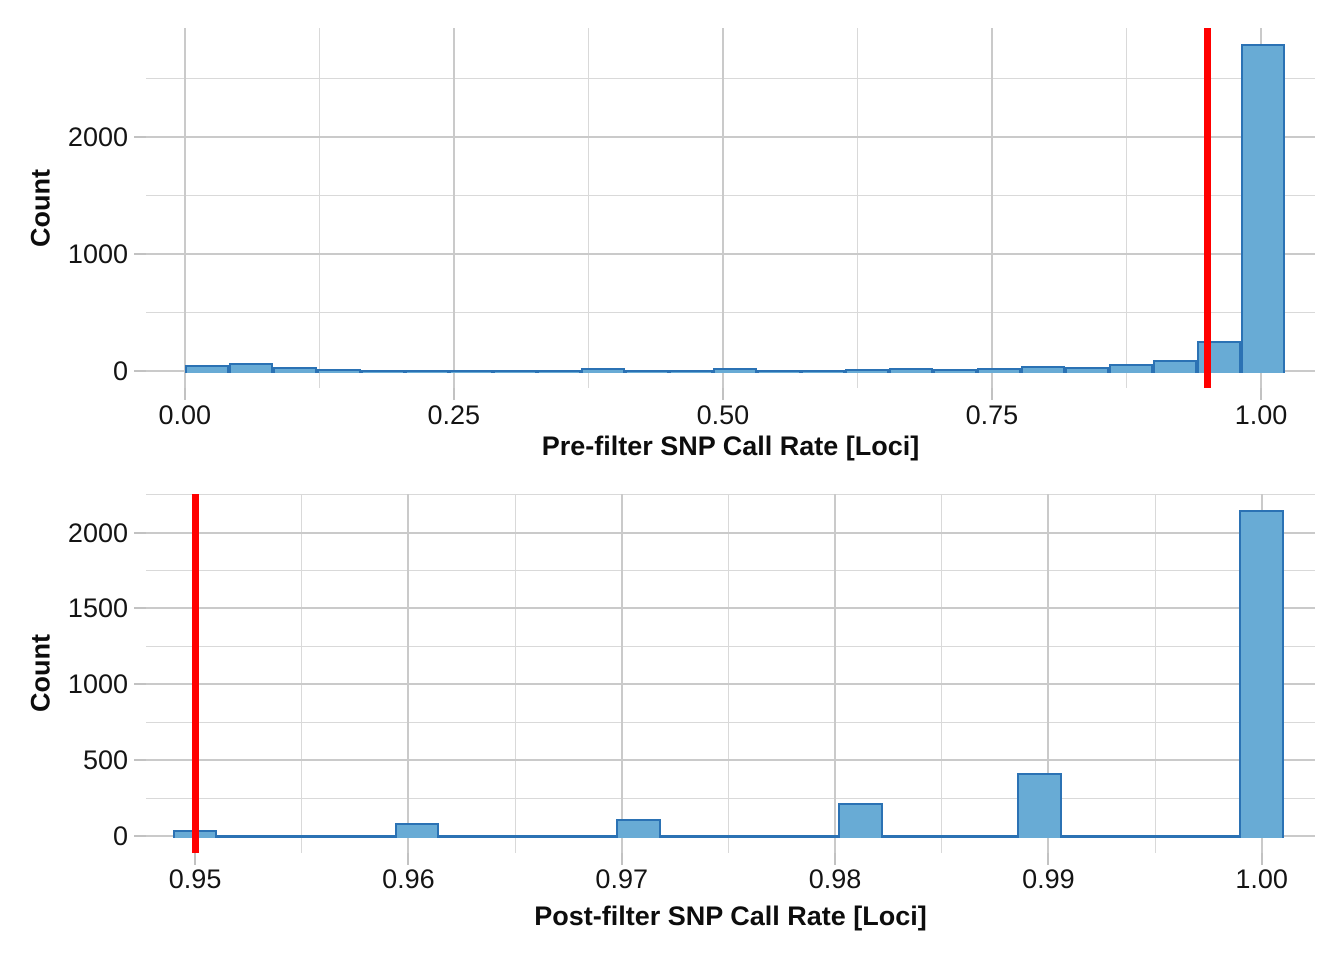 Image resolution: width=1344 pixels, height=960 pixels. Describe the element at coordinates (97, 608) in the screenshot. I see `y-tick-label: 1500` at that location.